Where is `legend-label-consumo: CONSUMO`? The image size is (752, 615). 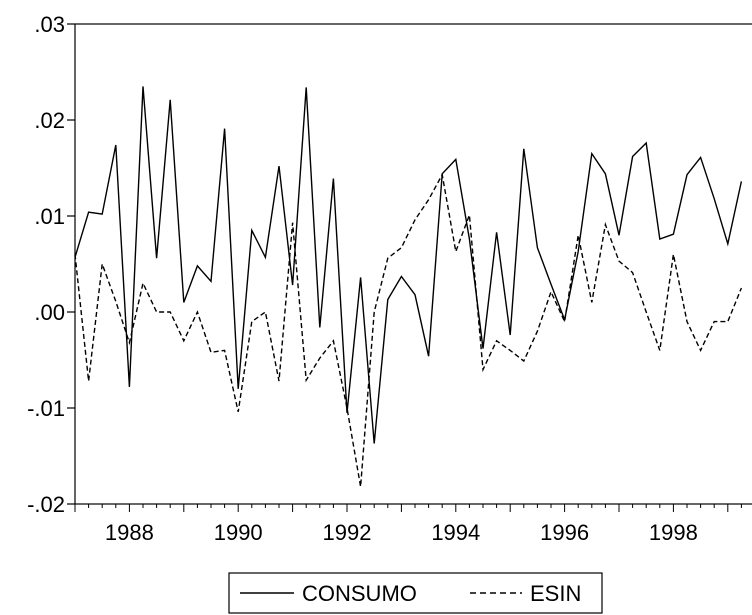 legend-label-consumo: CONSUMO is located at coordinates (359, 593).